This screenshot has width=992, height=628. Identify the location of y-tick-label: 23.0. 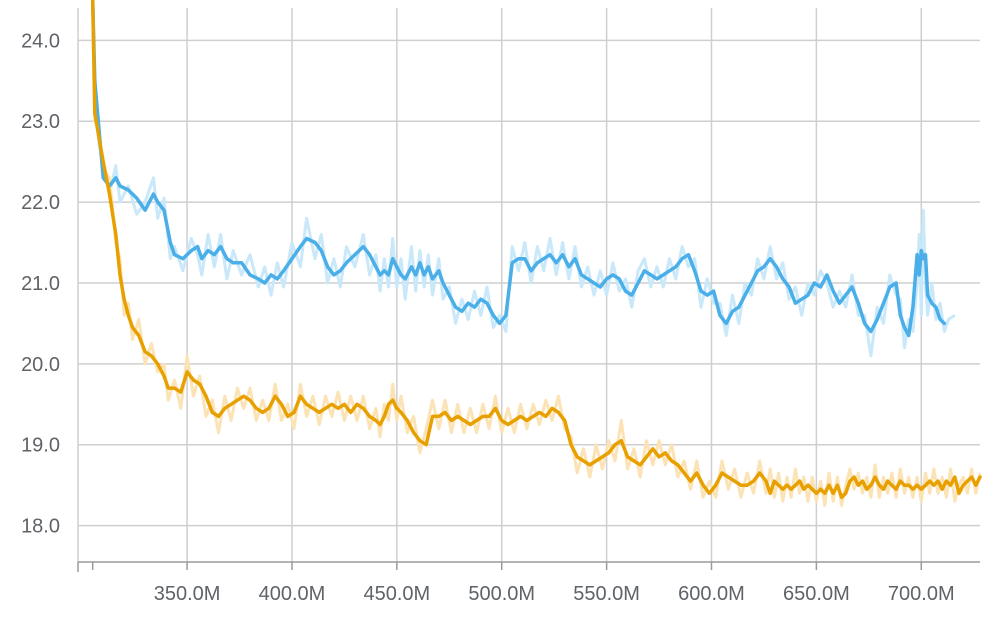
(40, 122).